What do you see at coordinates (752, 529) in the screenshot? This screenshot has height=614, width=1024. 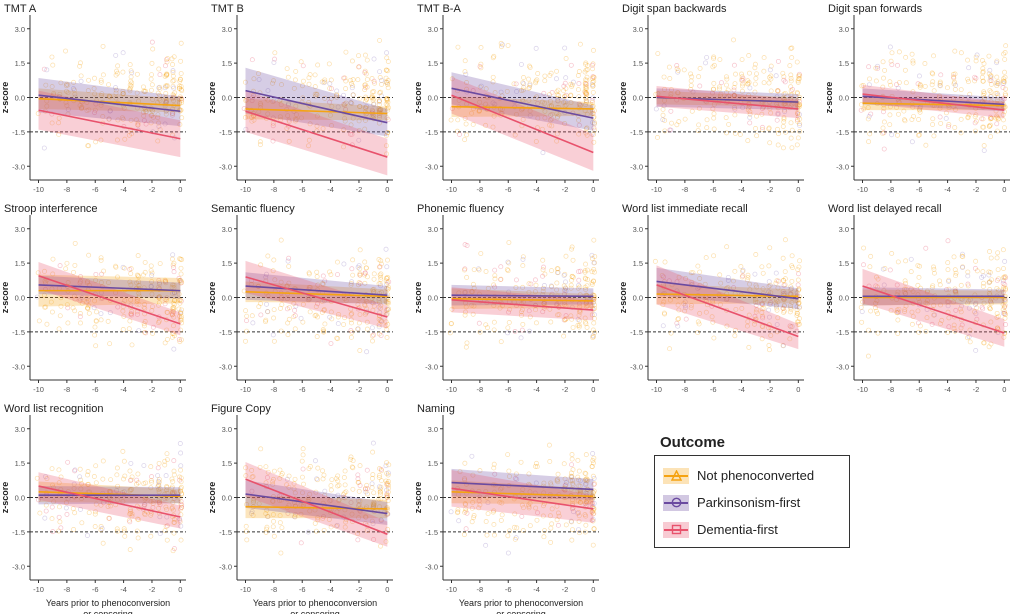 I see `legend-item-dementia-first: Dementia-first` at bounding box center [752, 529].